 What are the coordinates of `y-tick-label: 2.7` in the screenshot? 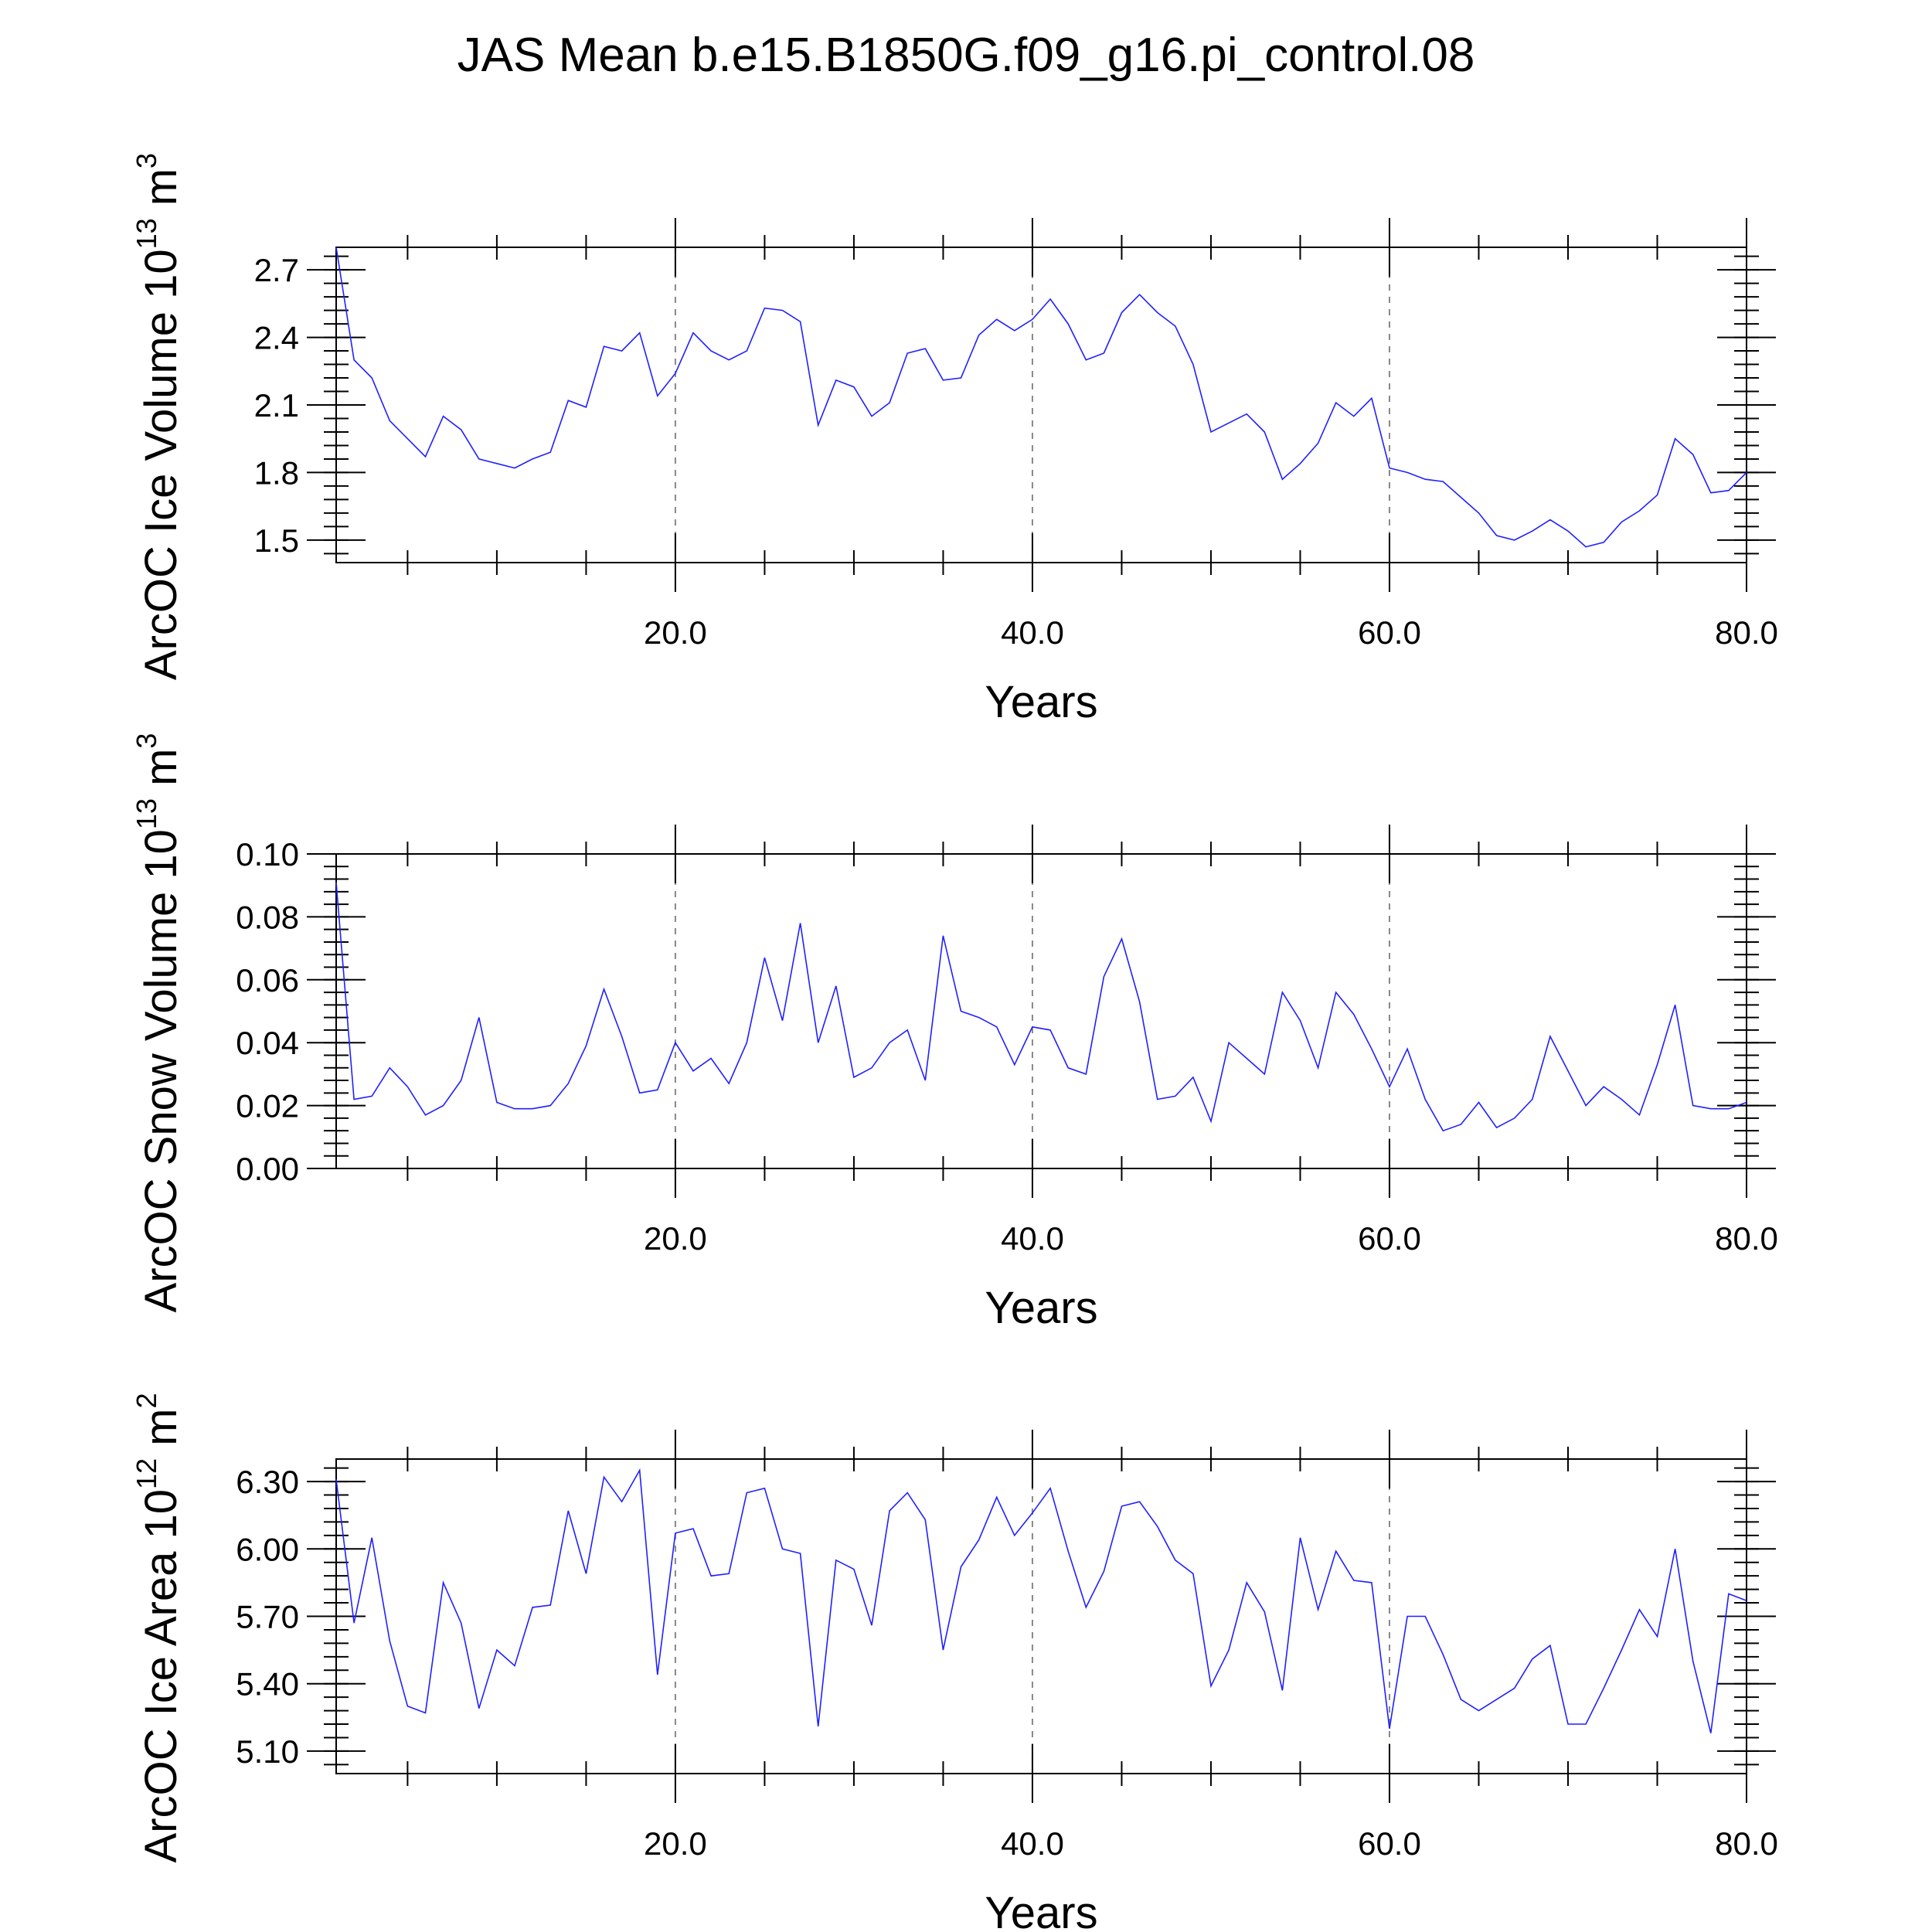 It's located at (276, 270).